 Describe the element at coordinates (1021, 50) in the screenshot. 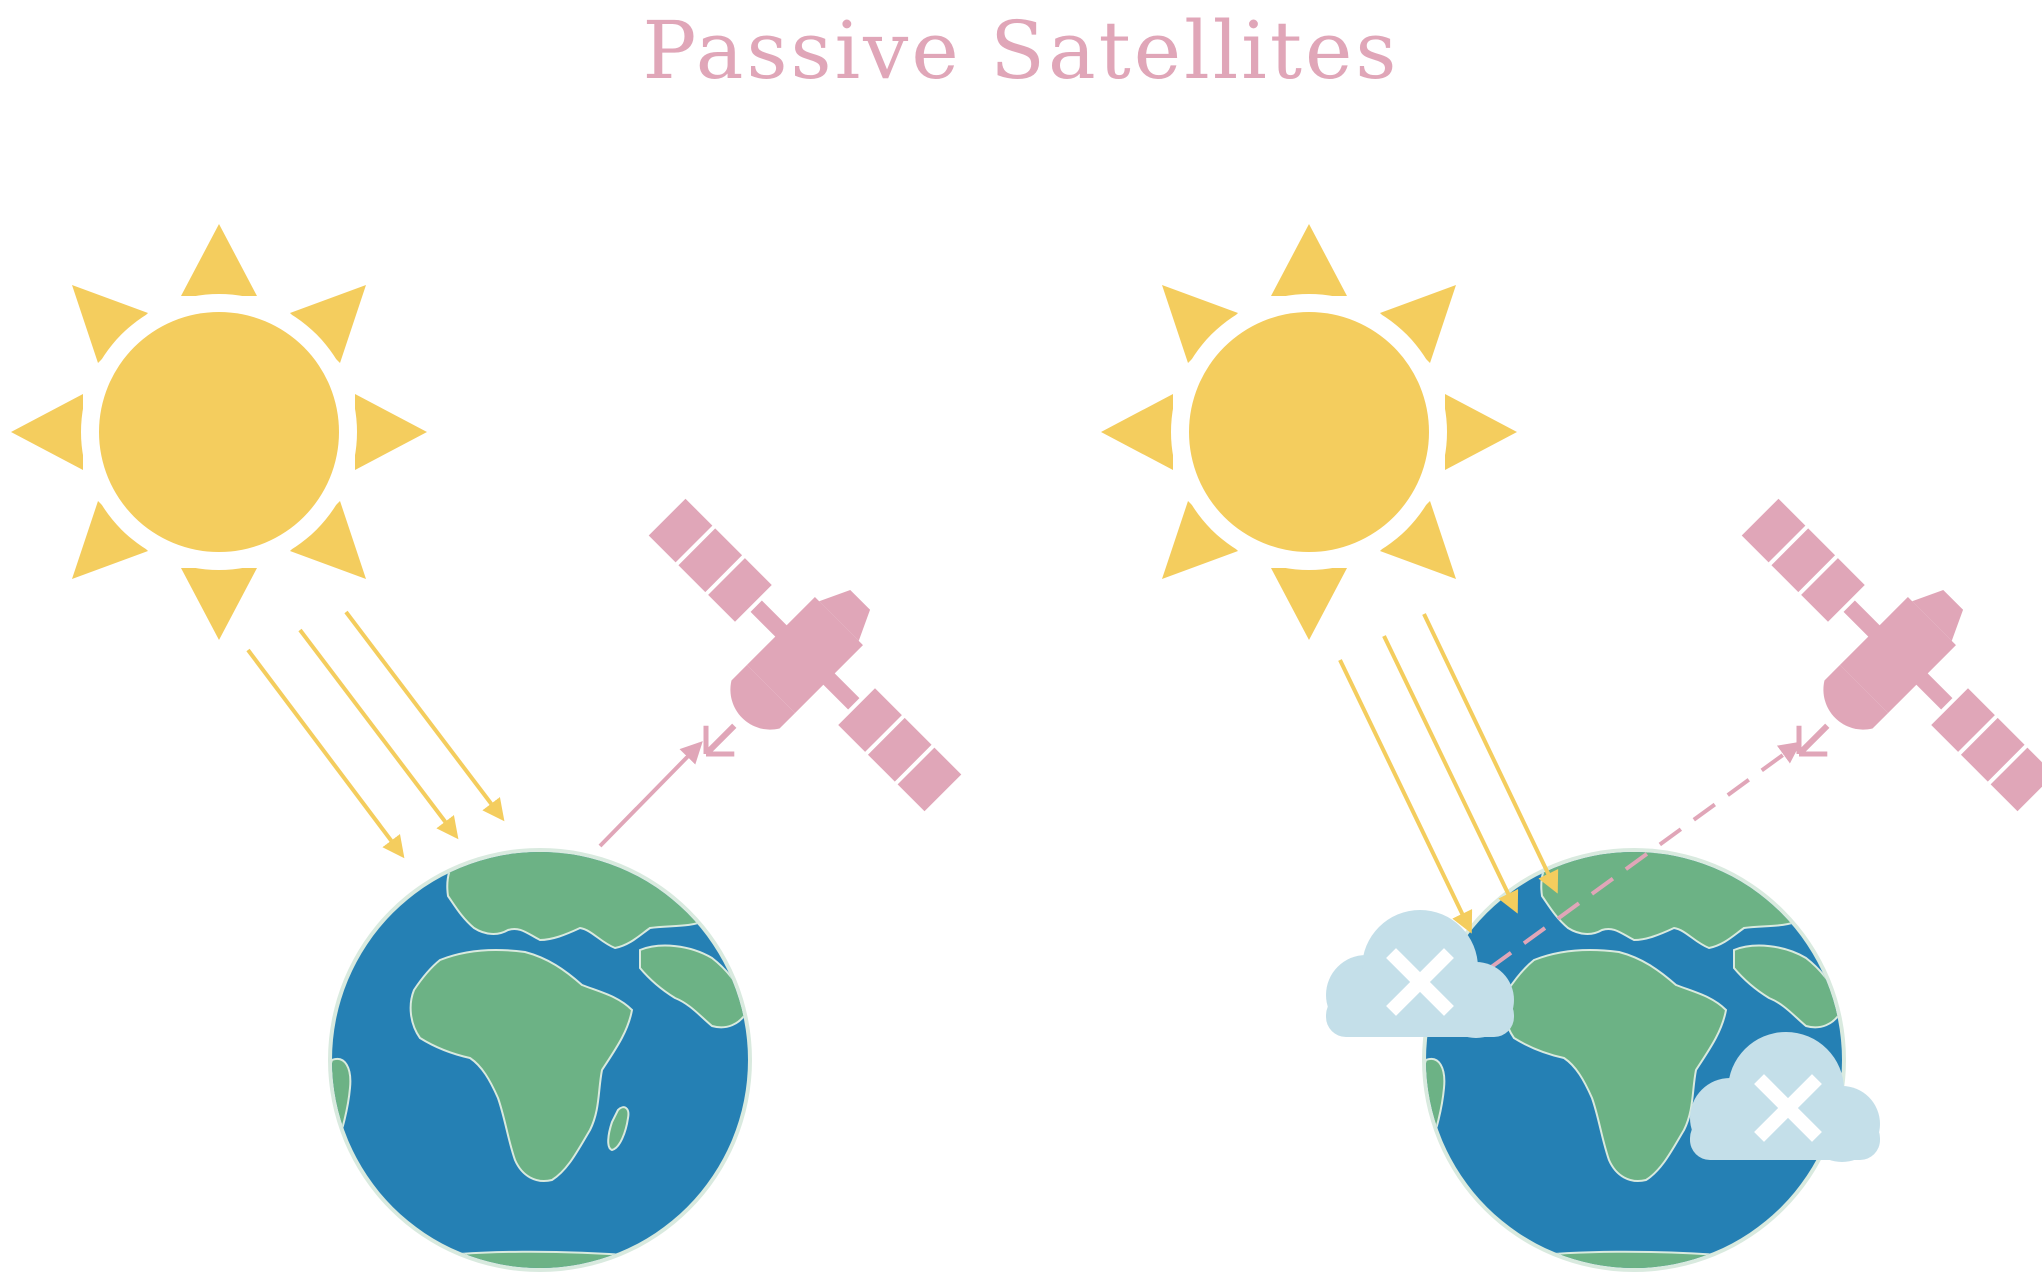

I see `diagram-title: Passive Satellites` at that location.